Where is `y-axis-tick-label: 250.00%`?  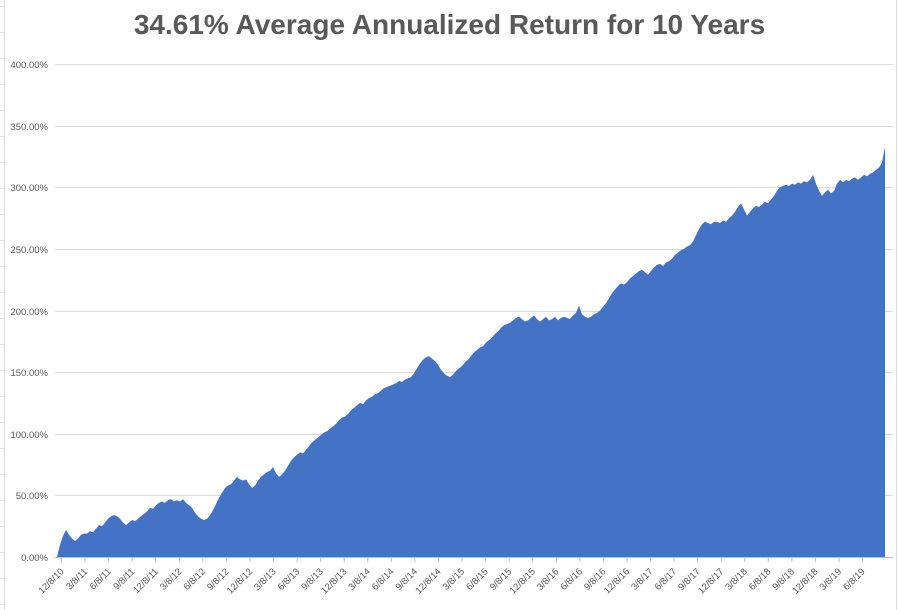 y-axis-tick-label: 250.00% is located at coordinates (29, 250).